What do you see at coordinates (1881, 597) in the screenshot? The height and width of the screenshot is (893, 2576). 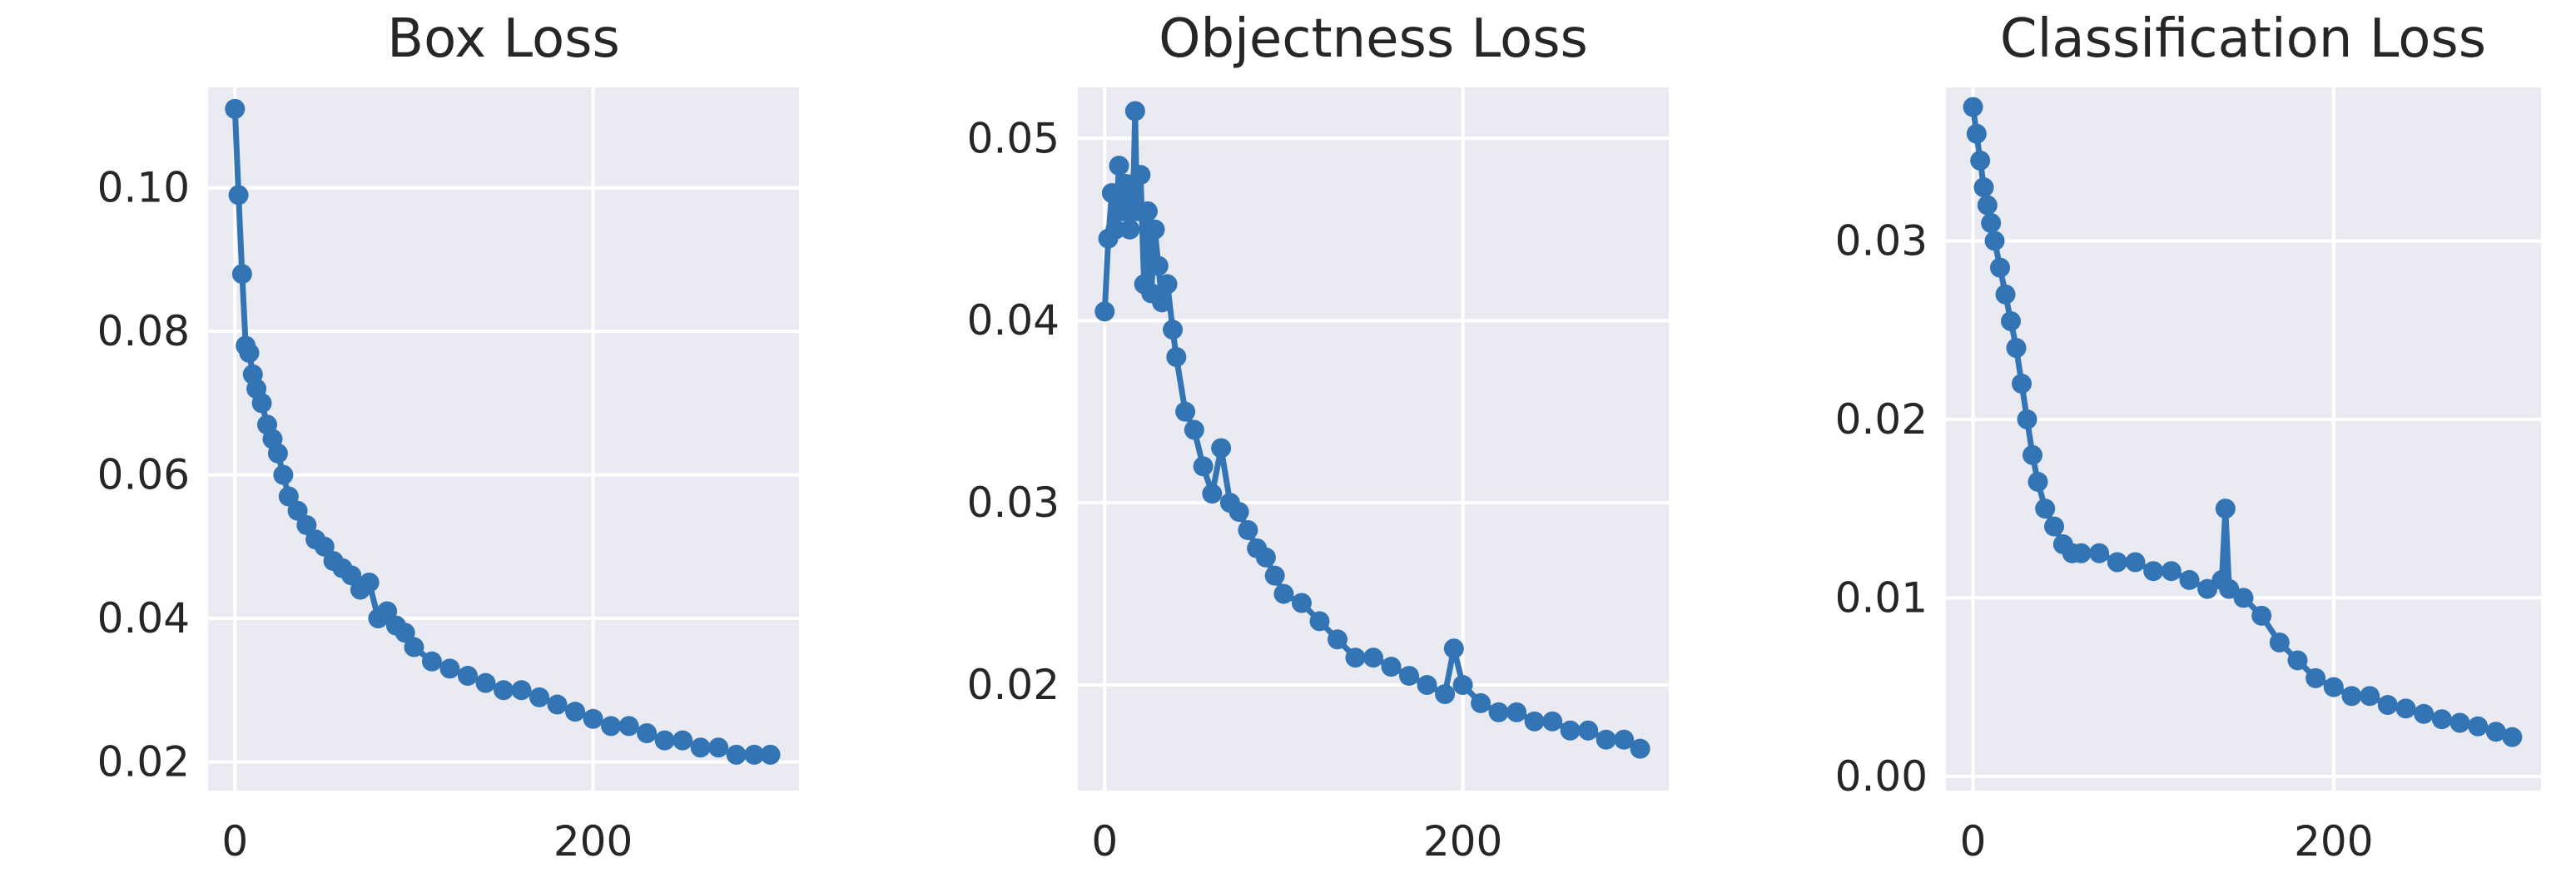 I see `ytick-label: 0.01` at bounding box center [1881, 597].